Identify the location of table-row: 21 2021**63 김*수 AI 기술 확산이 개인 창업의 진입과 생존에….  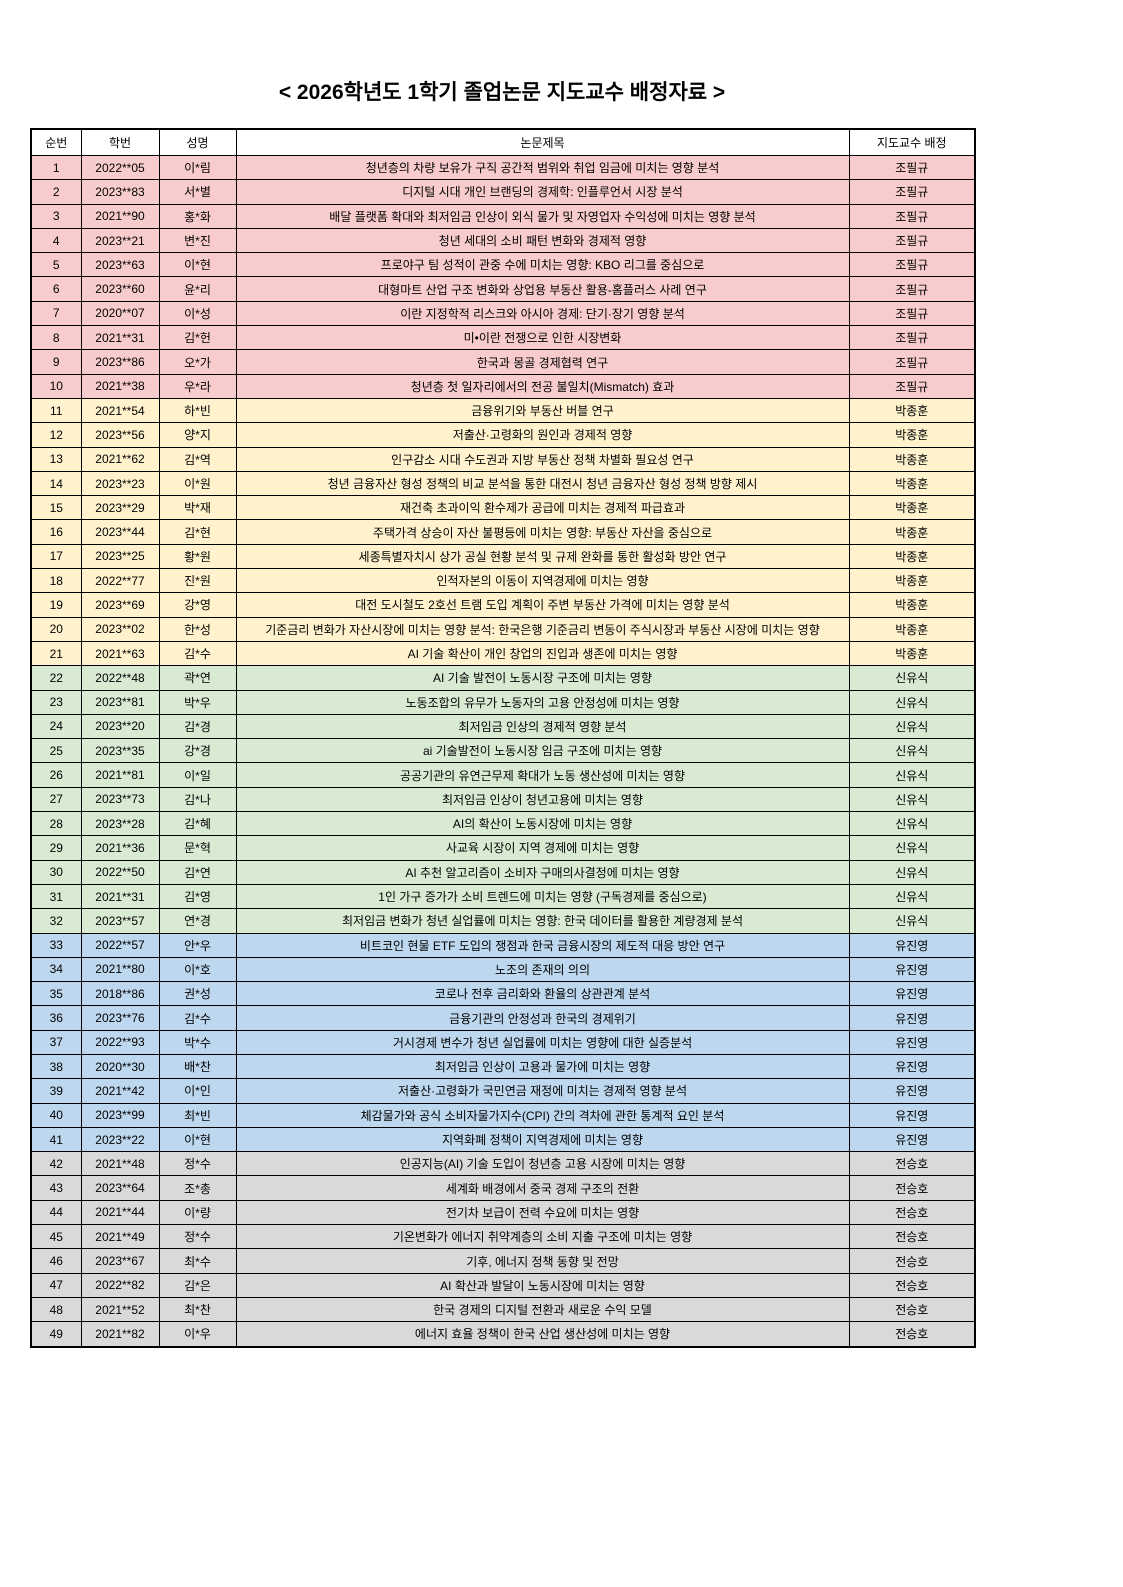
(503, 653).